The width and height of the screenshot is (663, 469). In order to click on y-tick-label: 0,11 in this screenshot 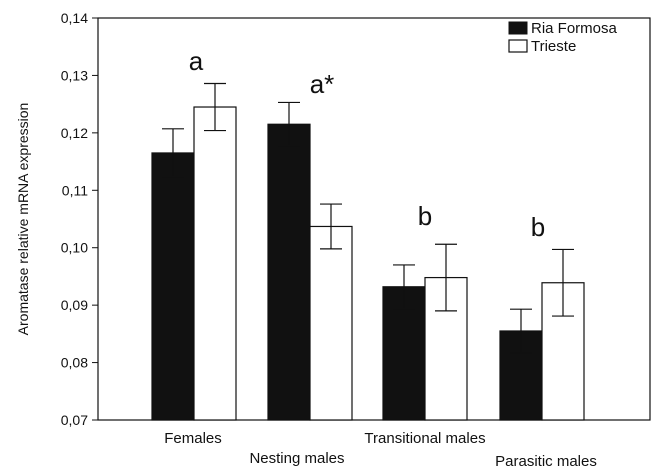, I will do `click(75, 190)`.